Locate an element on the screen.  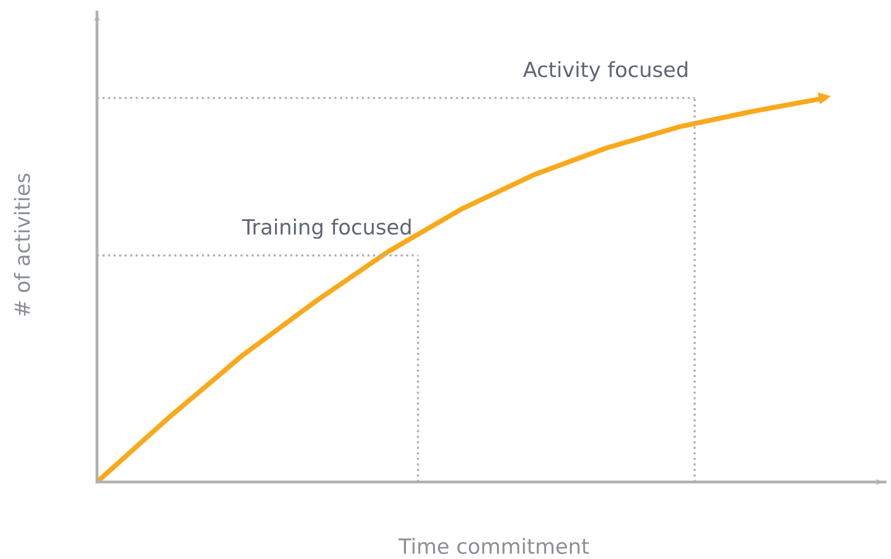
annotation: Training focused is located at coordinates (326, 228).